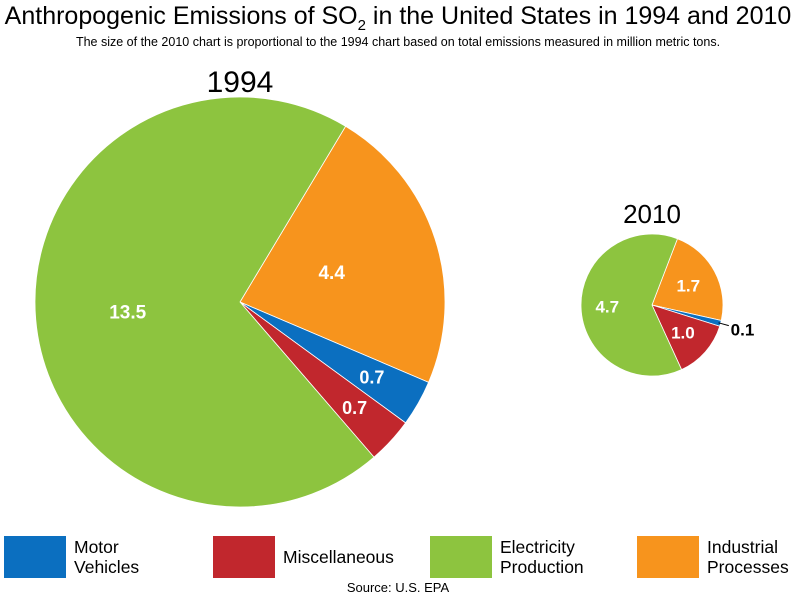 The image size is (796, 600). What do you see at coordinates (683, 332) in the screenshot?
I see `pie-label-2010-miscellaneous: 1.0` at bounding box center [683, 332].